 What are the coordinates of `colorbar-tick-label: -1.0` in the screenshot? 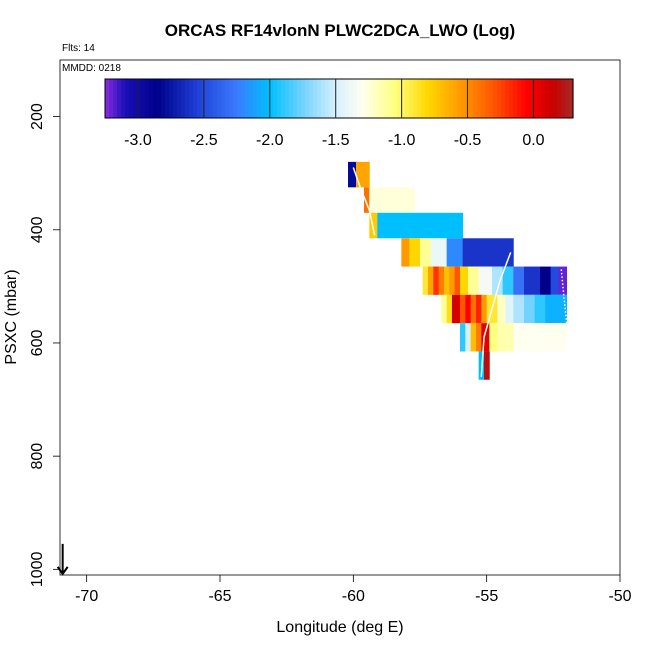 It's located at (402, 140).